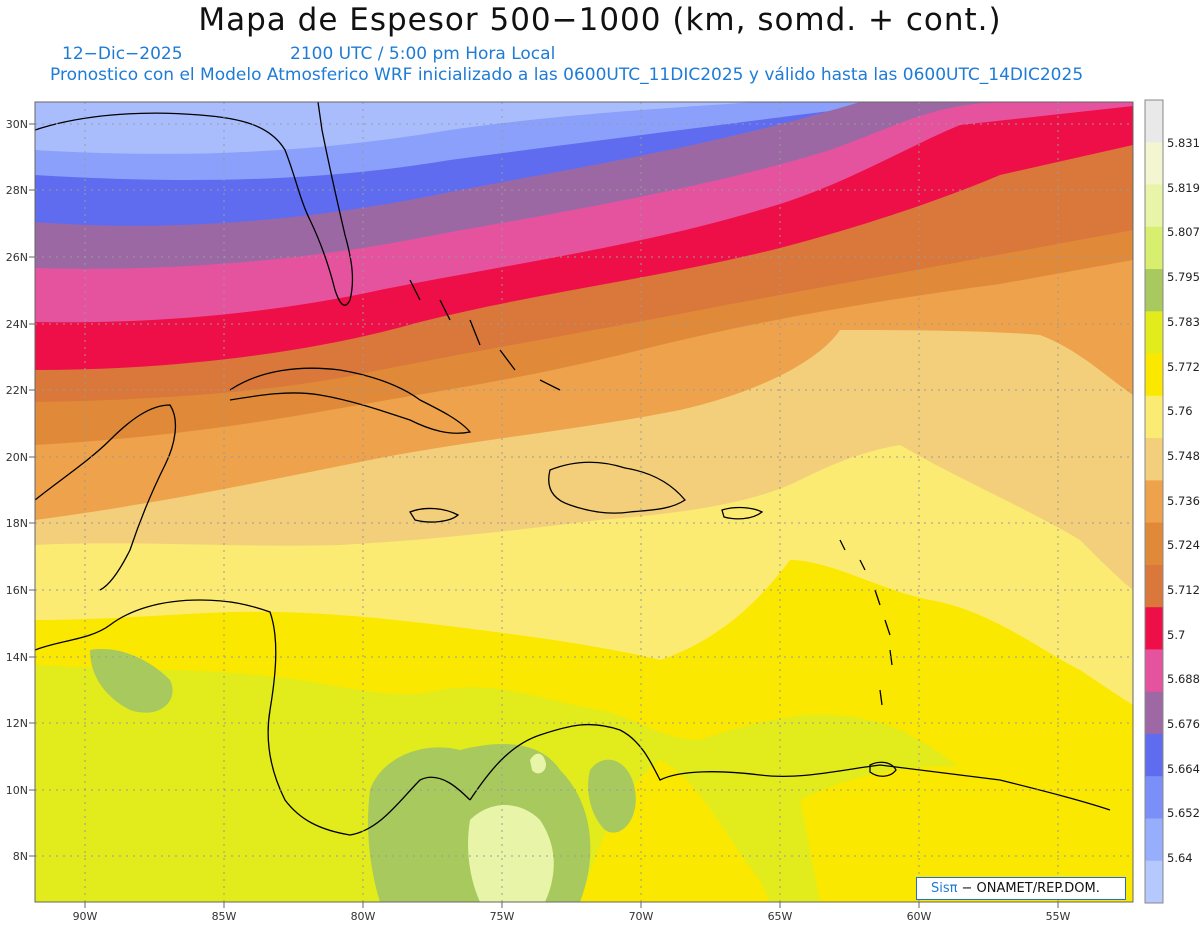 This screenshot has height=927, width=1200. I want to click on colorbar-label: 5.819, so click(1183, 188).